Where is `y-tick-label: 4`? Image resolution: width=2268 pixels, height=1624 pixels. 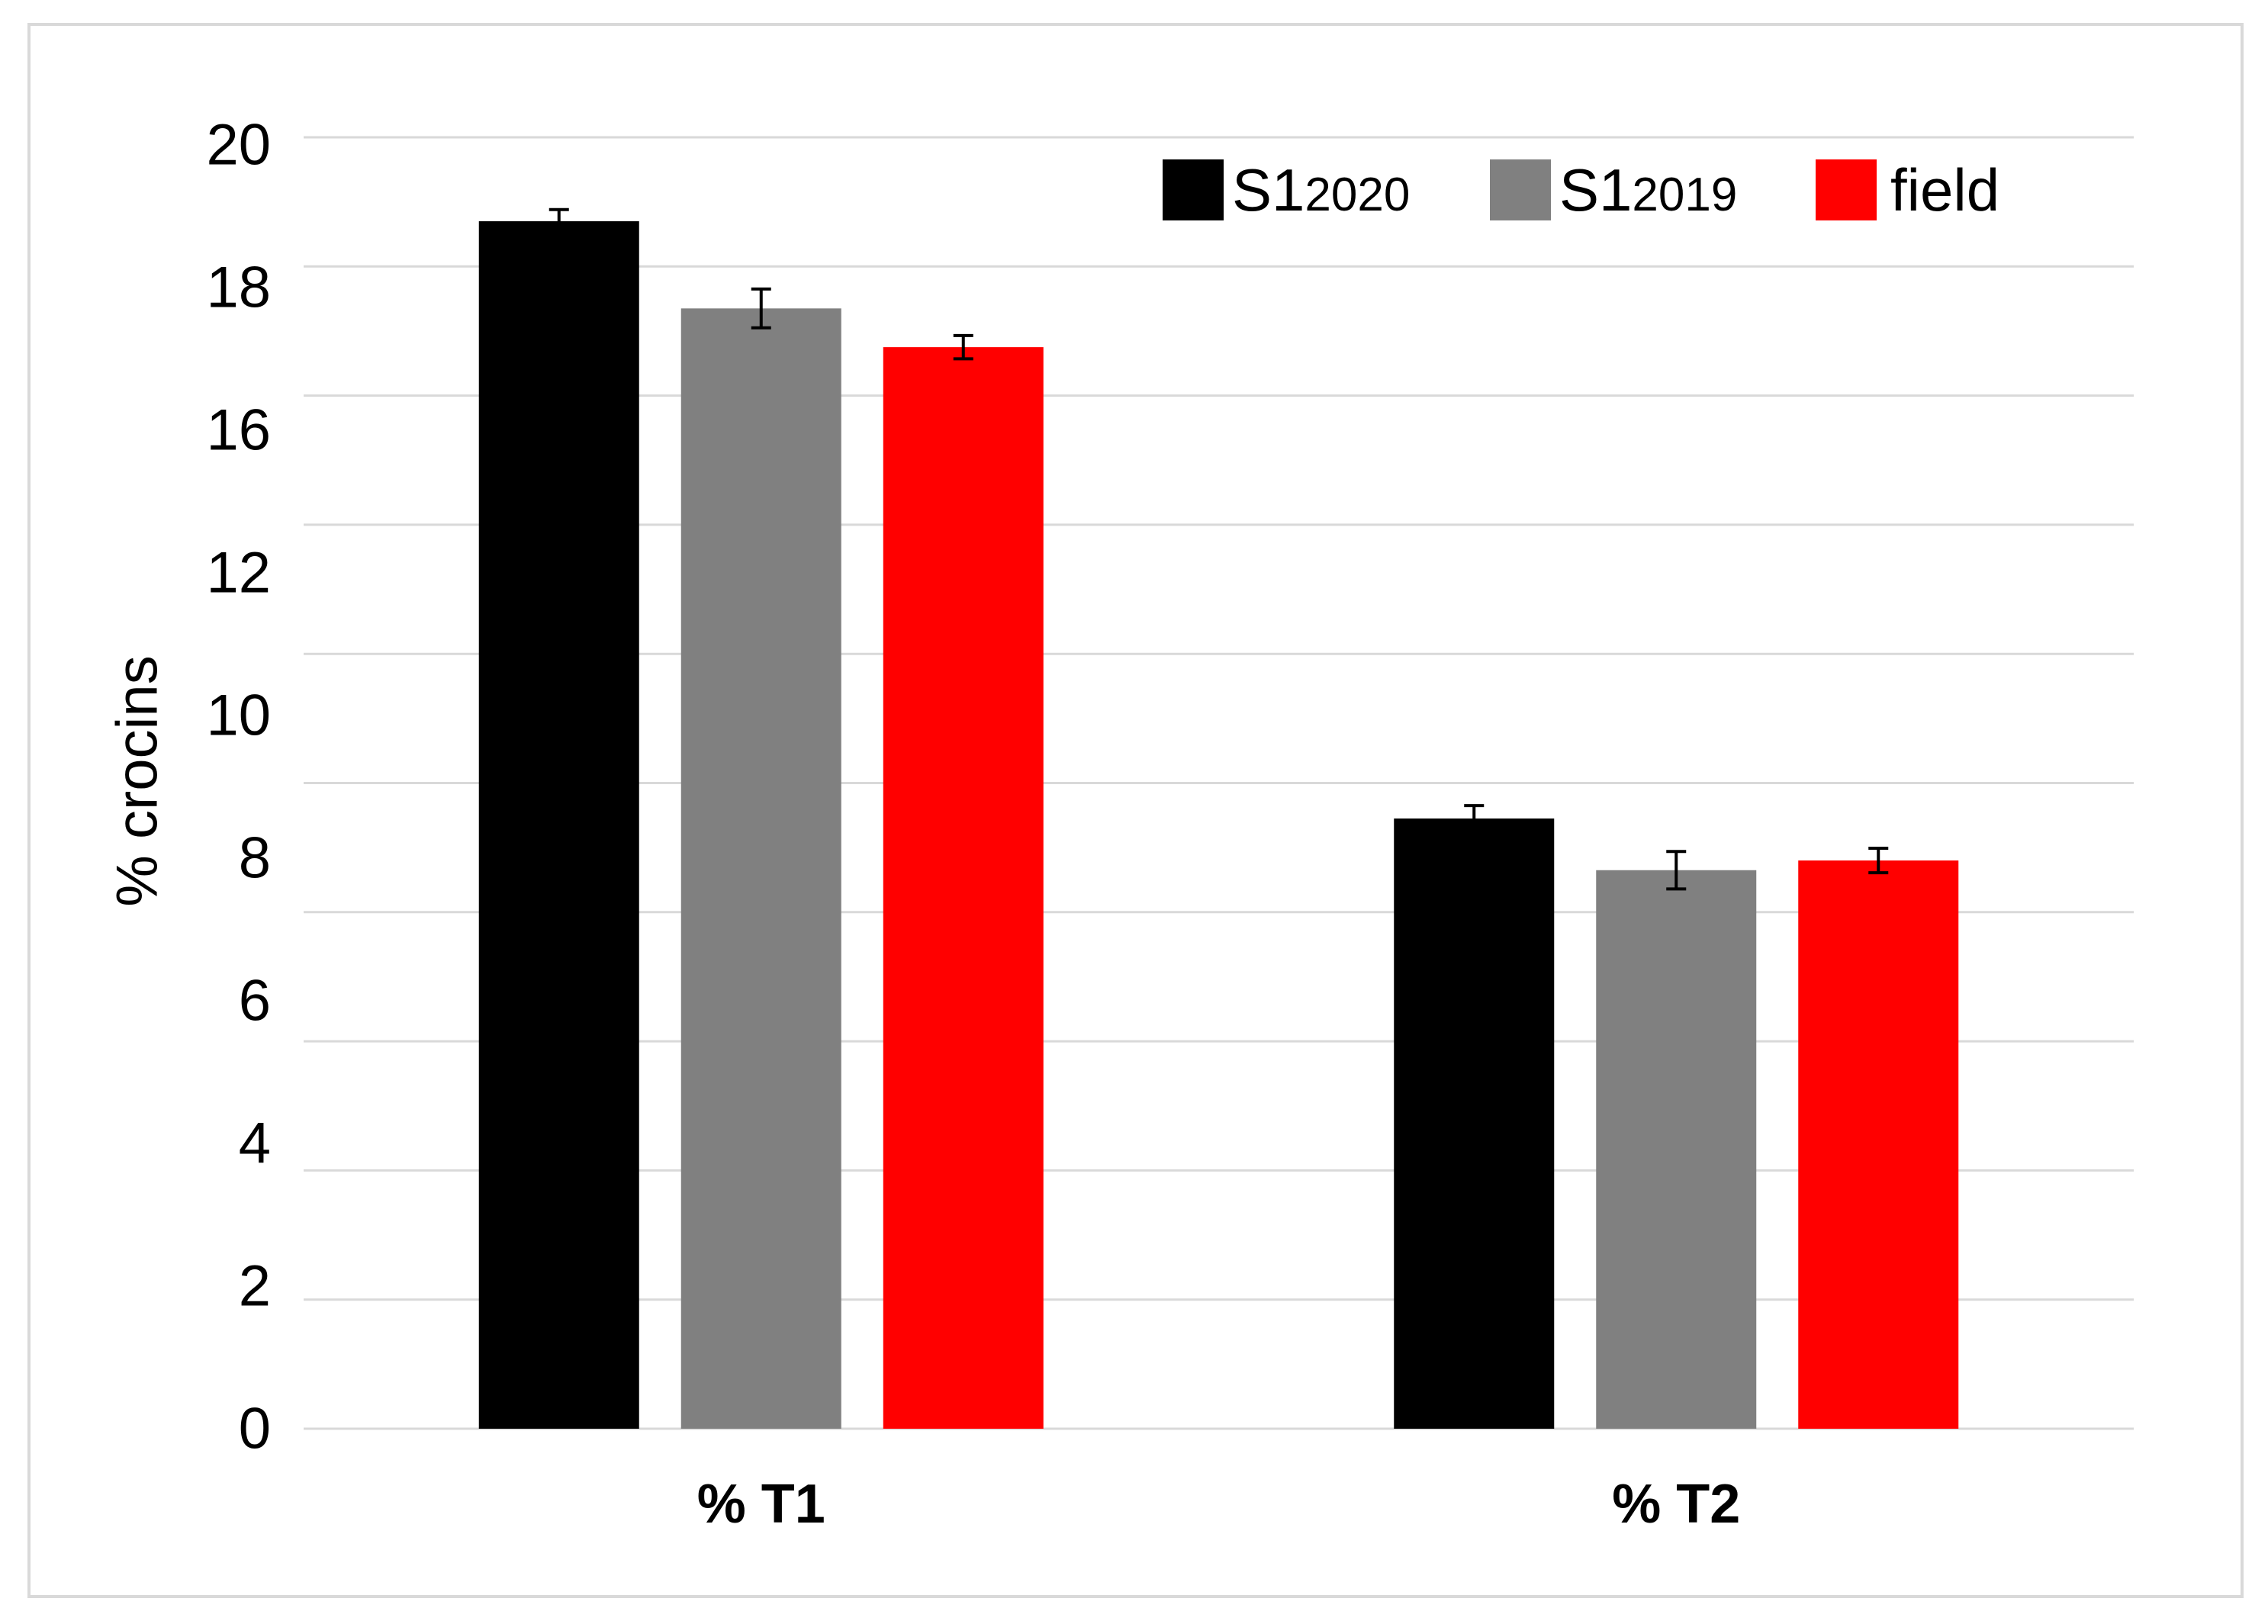 y-tick-label: 4 is located at coordinates (255, 1143).